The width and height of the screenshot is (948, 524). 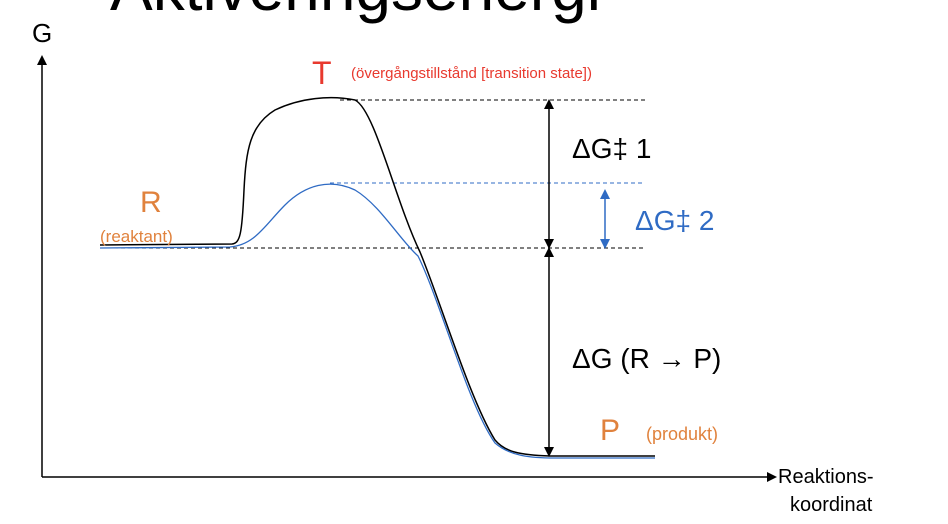 What do you see at coordinates (151, 202) in the screenshot?
I see `reactant-letter: R` at bounding box center [151, 202].